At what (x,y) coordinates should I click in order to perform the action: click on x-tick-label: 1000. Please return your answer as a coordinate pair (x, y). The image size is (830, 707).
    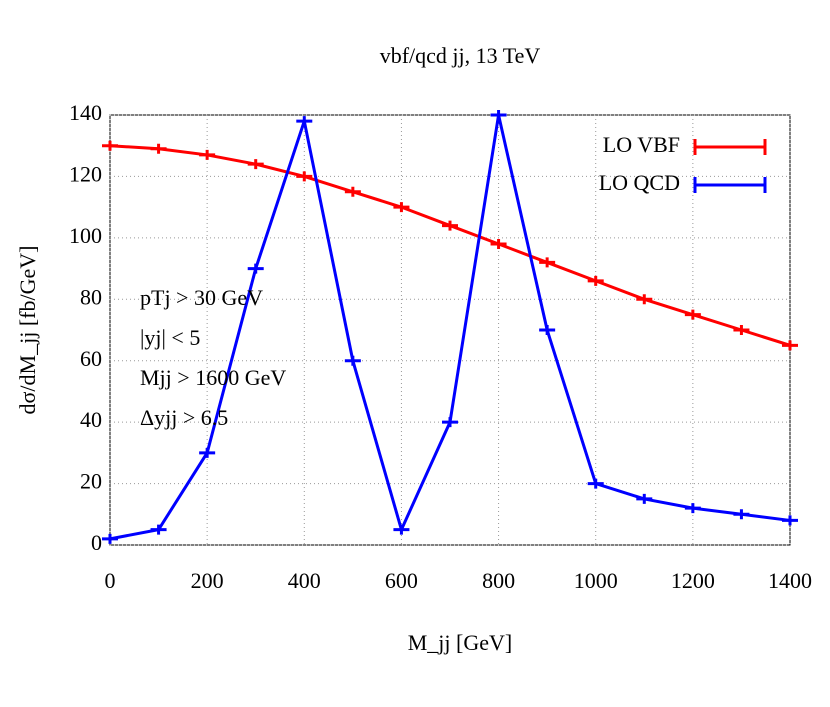
    Looking at the image, I should click on (596, 580).